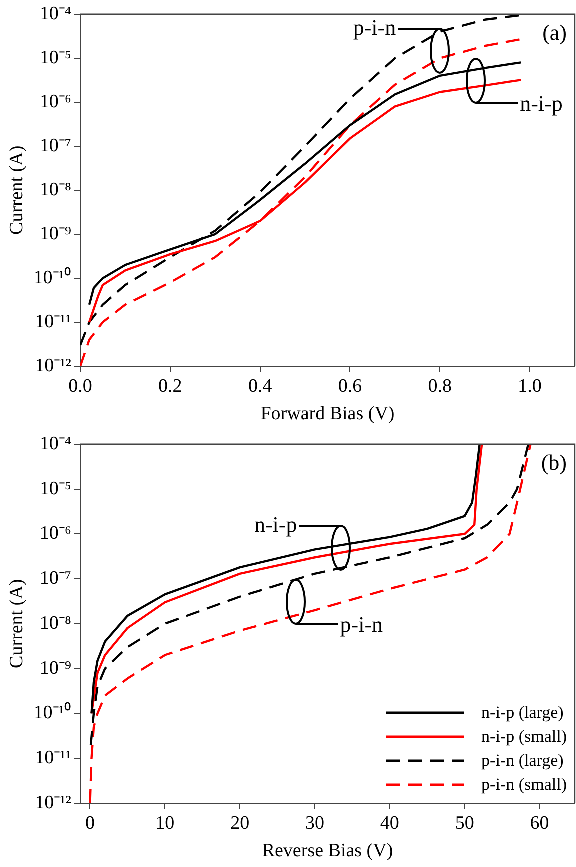 This screenshot has height=867, width=576. What do you see at coordinates (440, 386) in the screenshot?
I see `x-tick-label: 0.8` at bounding box center [440, 386].